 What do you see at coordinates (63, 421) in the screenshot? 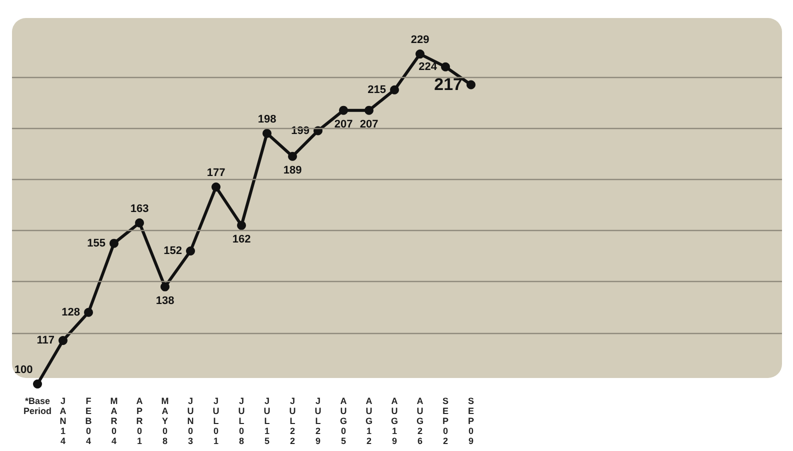
I see `x-tick-label: JAN14` at bounding box center [63, 421].